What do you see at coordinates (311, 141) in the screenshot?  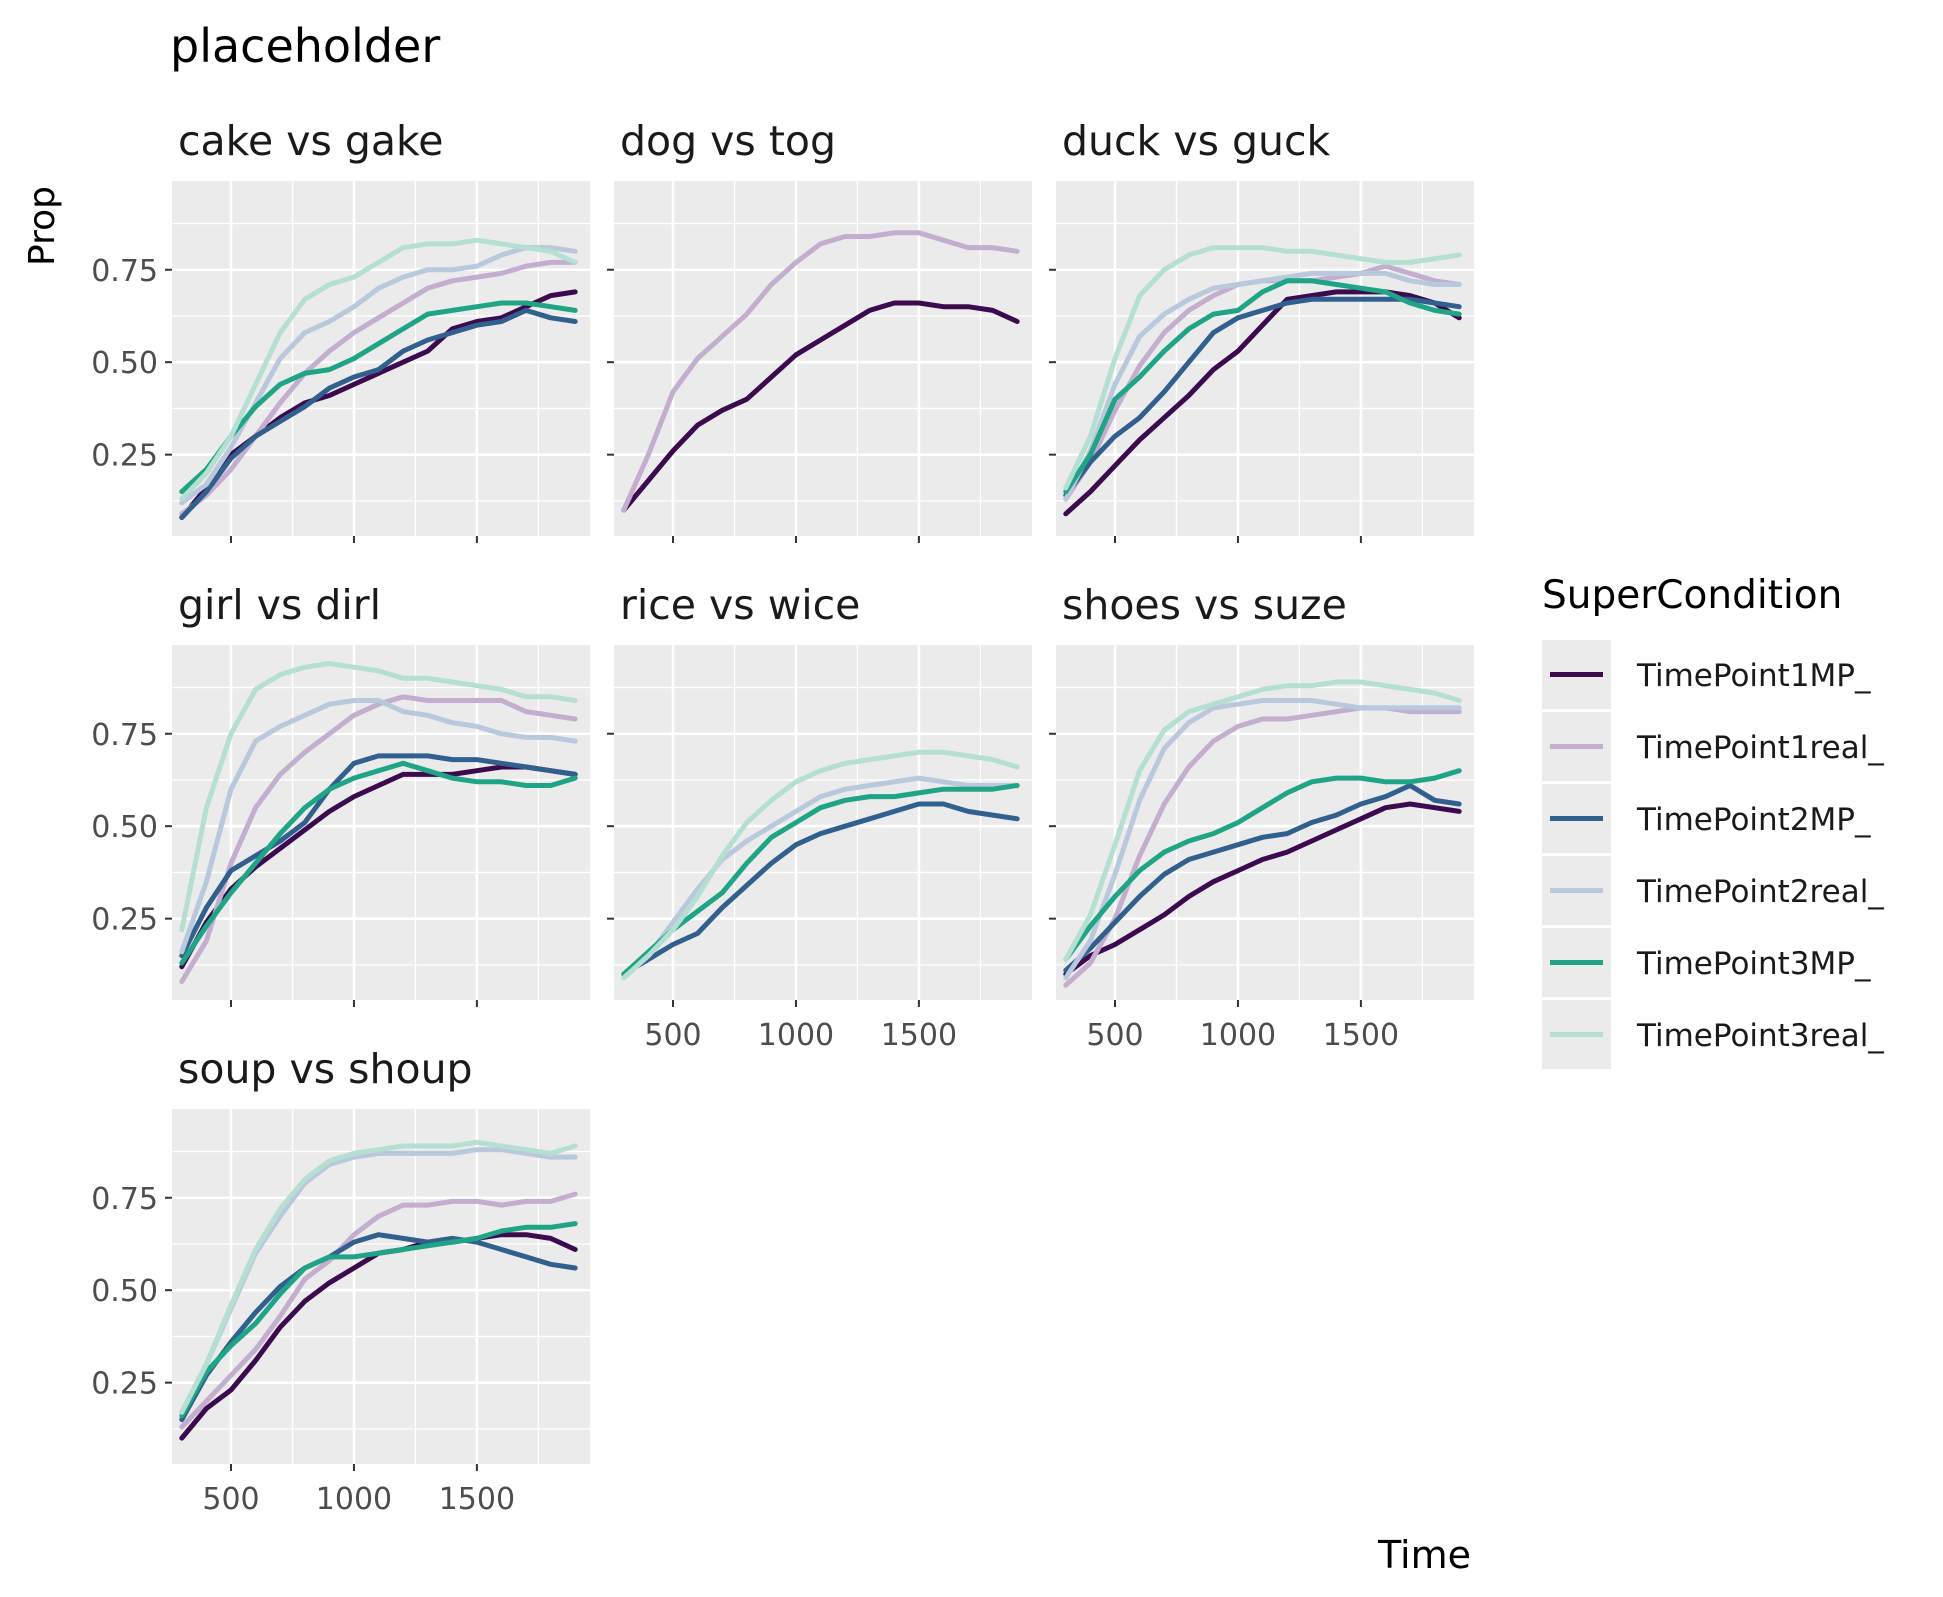 I see `panel-title: cake vs gake` at bounding box center [311, 141].